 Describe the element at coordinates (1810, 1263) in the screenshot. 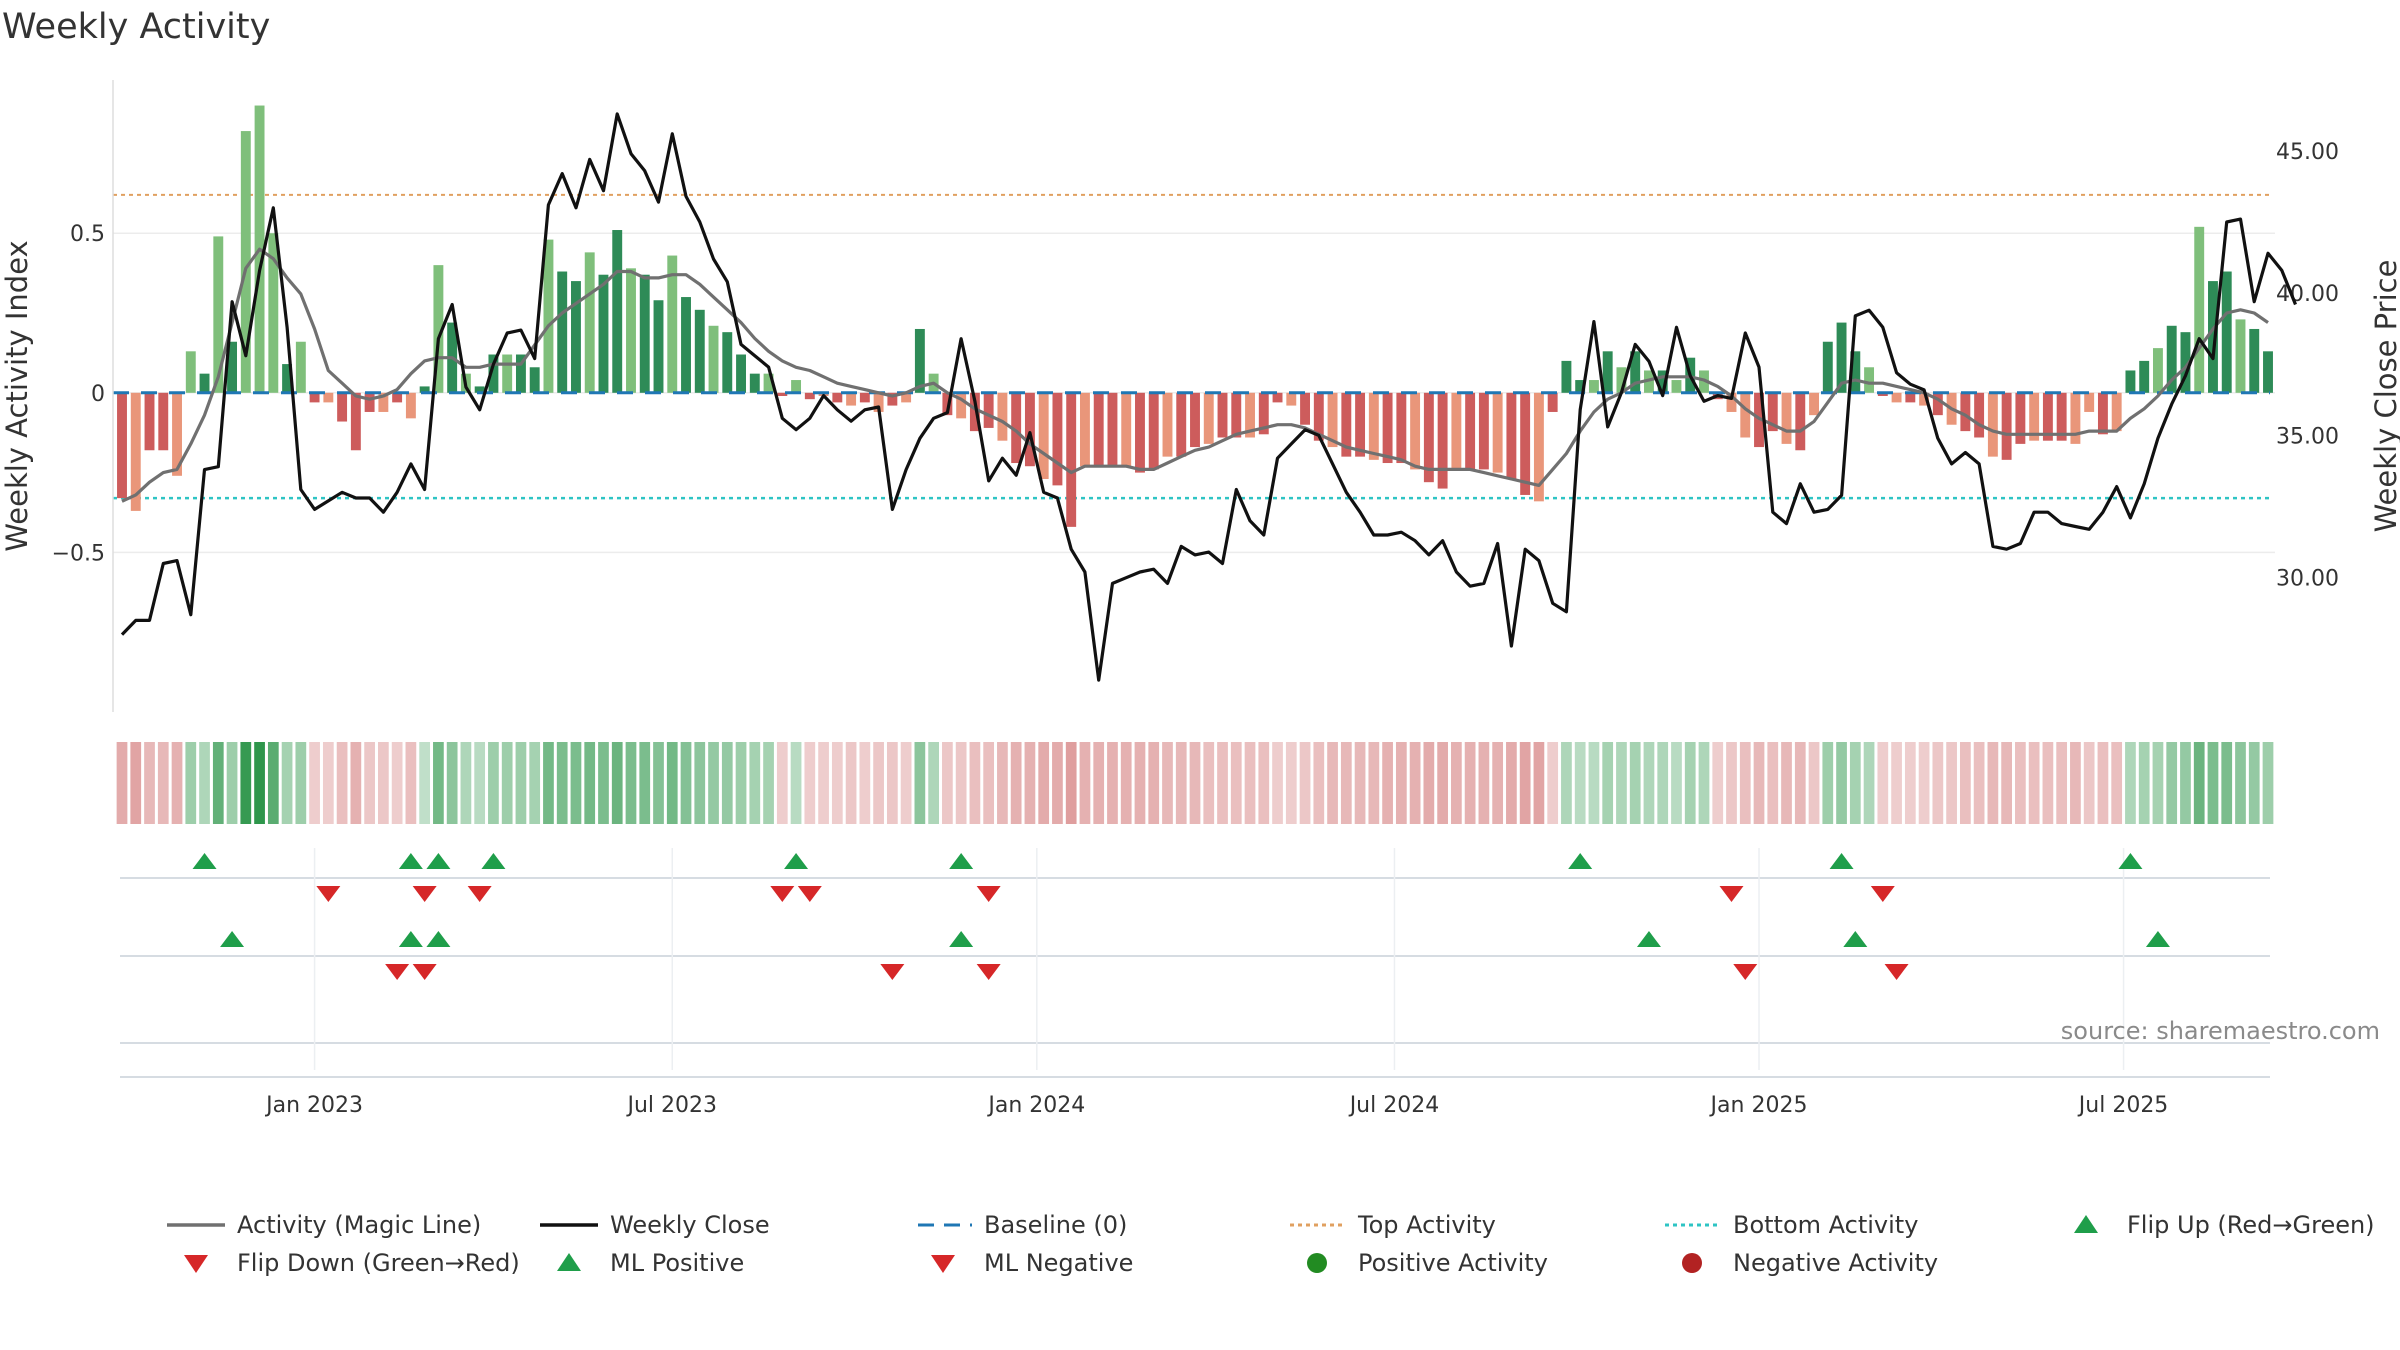

I see `legend-item: Negative Activity` at that location.